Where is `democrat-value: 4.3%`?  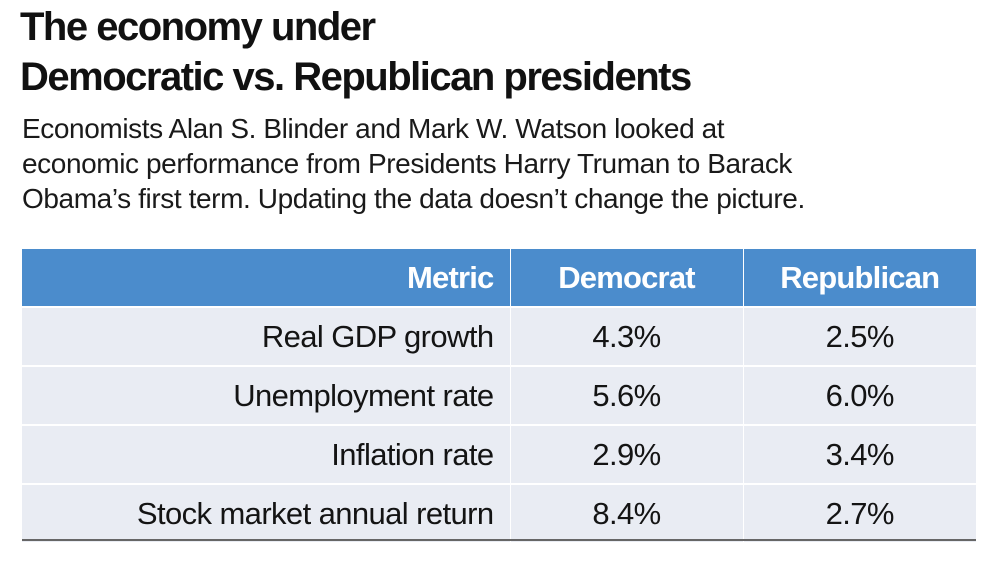 democrat-value: 4.3% is located at coordinates (626, 336).